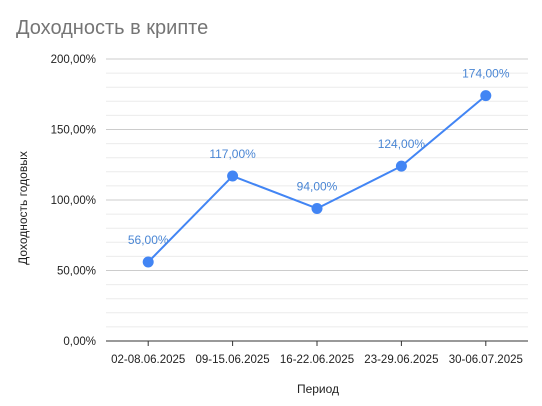 The width and height of the screenshot is (542, 406). What do you see at coordinates (73, 131) in the screenshot?
I see `y-tick-label: 150,00%` at bounding box center [73, 131].